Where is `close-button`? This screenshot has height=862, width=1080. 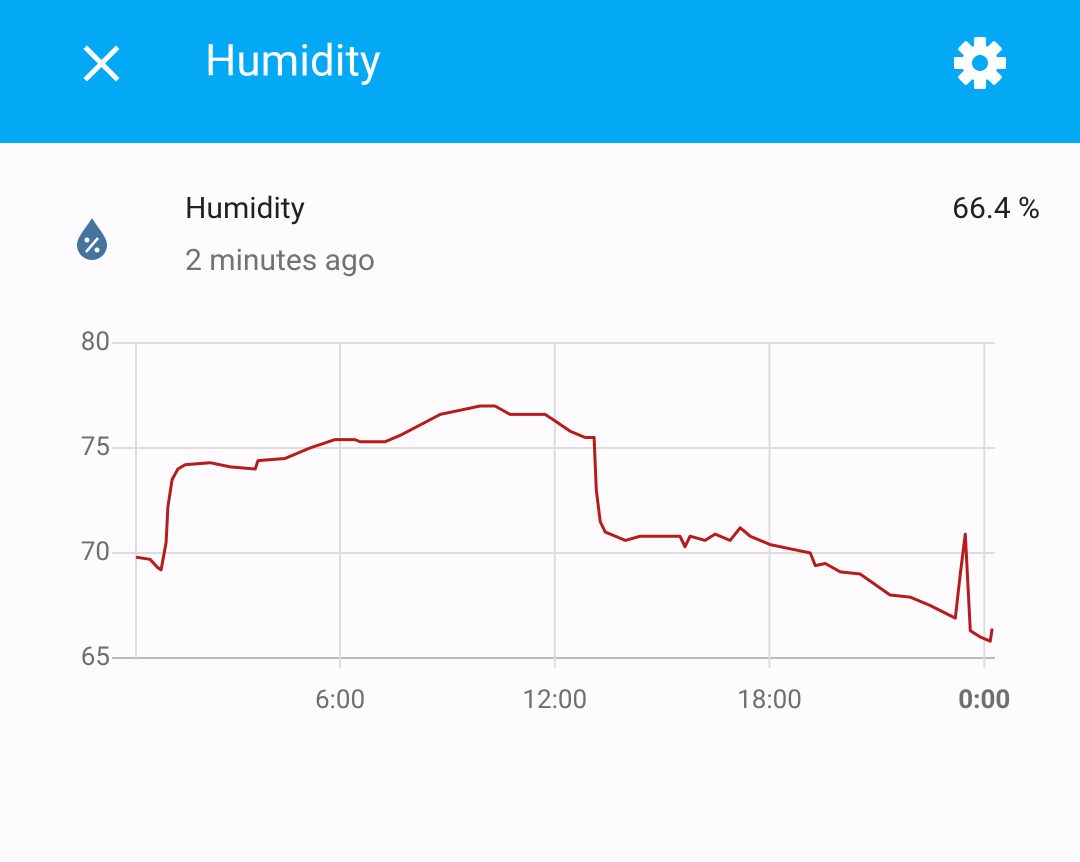 close-button is located at coordinates (101, 63).